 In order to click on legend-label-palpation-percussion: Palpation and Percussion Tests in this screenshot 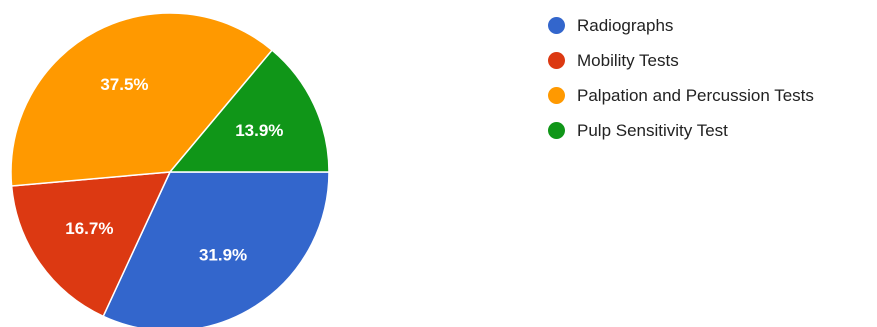, I will do `click(695, 95)`.